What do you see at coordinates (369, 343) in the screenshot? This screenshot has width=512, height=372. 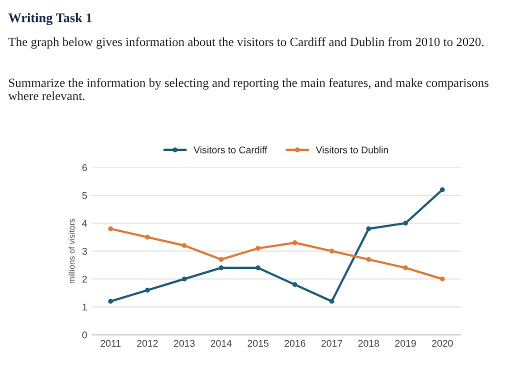 I see `x-tick-label: 2018` at bounding box center [369, 343].